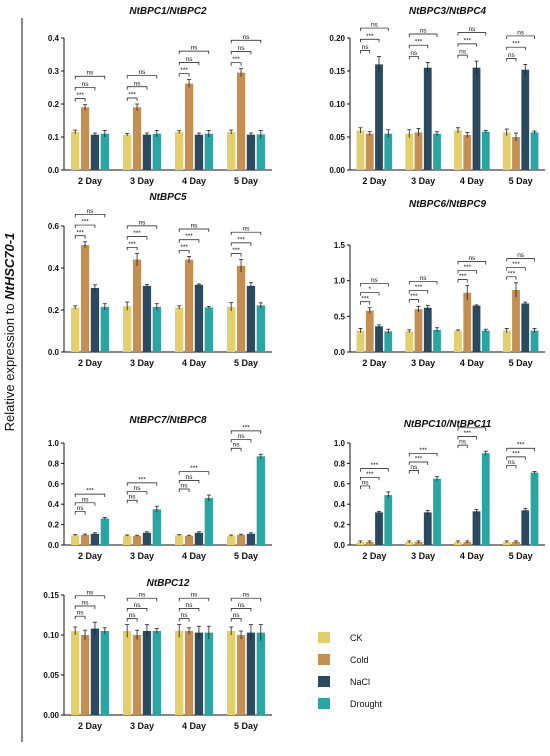 The image size is (550, 756). Describe the element at coordinates (324, 637) in the screenshot. I see `legend-swatch-ck` at that location.